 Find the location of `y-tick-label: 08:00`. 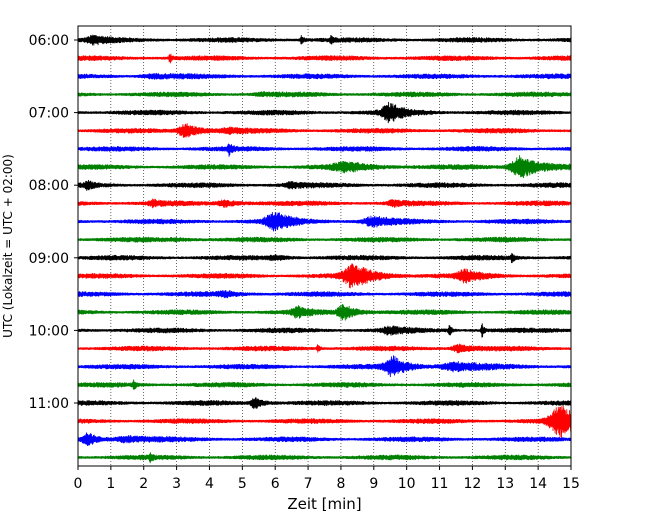

y-tick-label: 08:00 is located at coordinates (49, 186).